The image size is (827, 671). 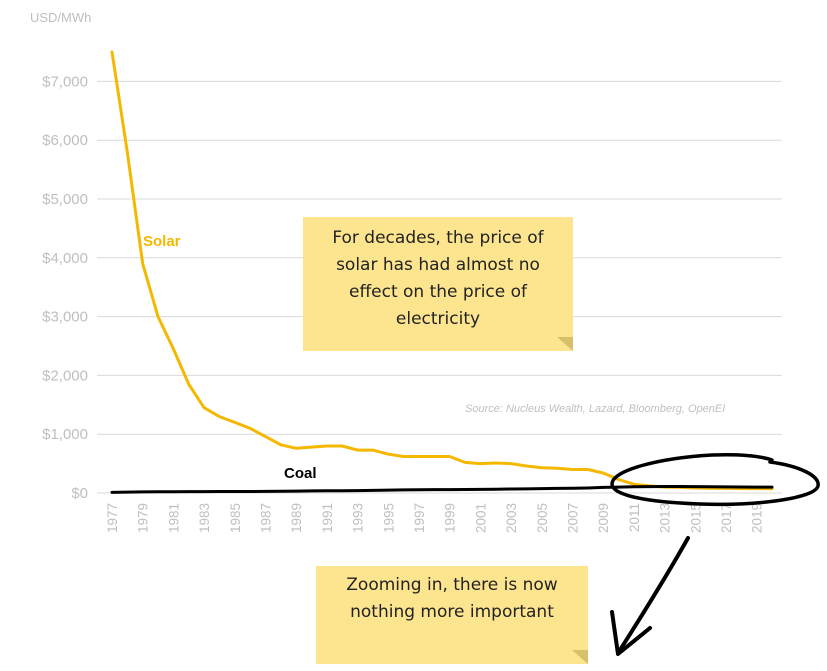 I want to click on x-tick-label: 2017, so click(x=726, y=518).